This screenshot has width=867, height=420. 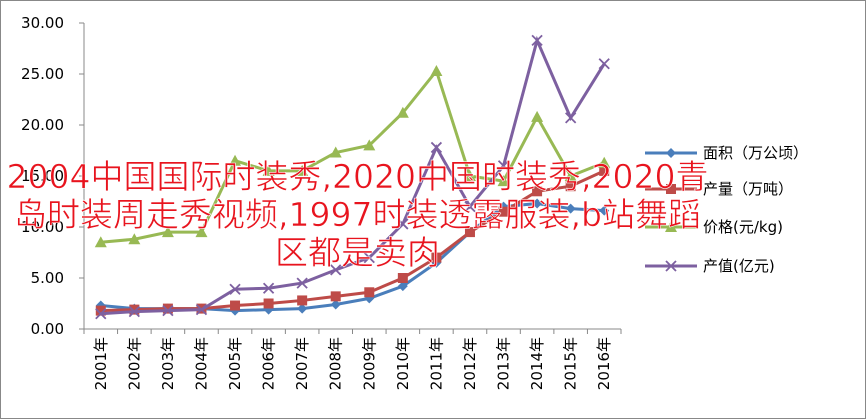 What do you see at coordinates (302, 363) in the screenshot?
I see `x-tick-label: 2007年` at bounding box center [302, 363].